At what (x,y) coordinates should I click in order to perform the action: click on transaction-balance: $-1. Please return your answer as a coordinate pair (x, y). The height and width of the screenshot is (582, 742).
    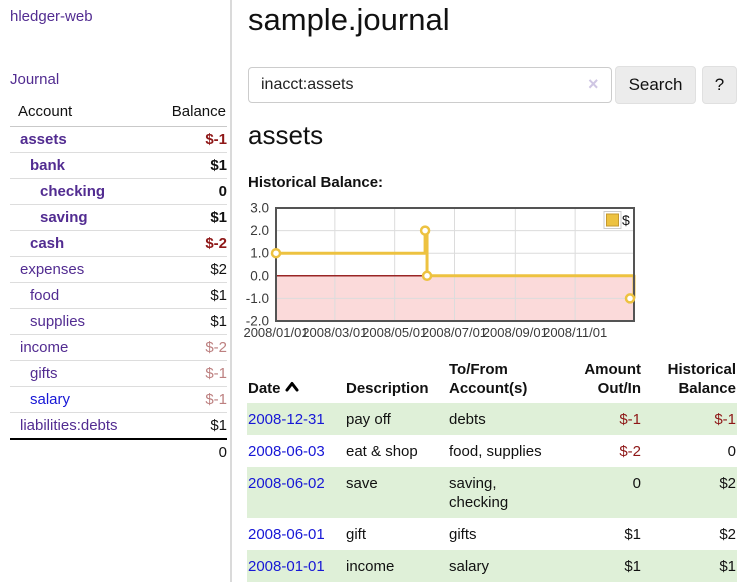
    Looking at the image, I should click on (725, 419).